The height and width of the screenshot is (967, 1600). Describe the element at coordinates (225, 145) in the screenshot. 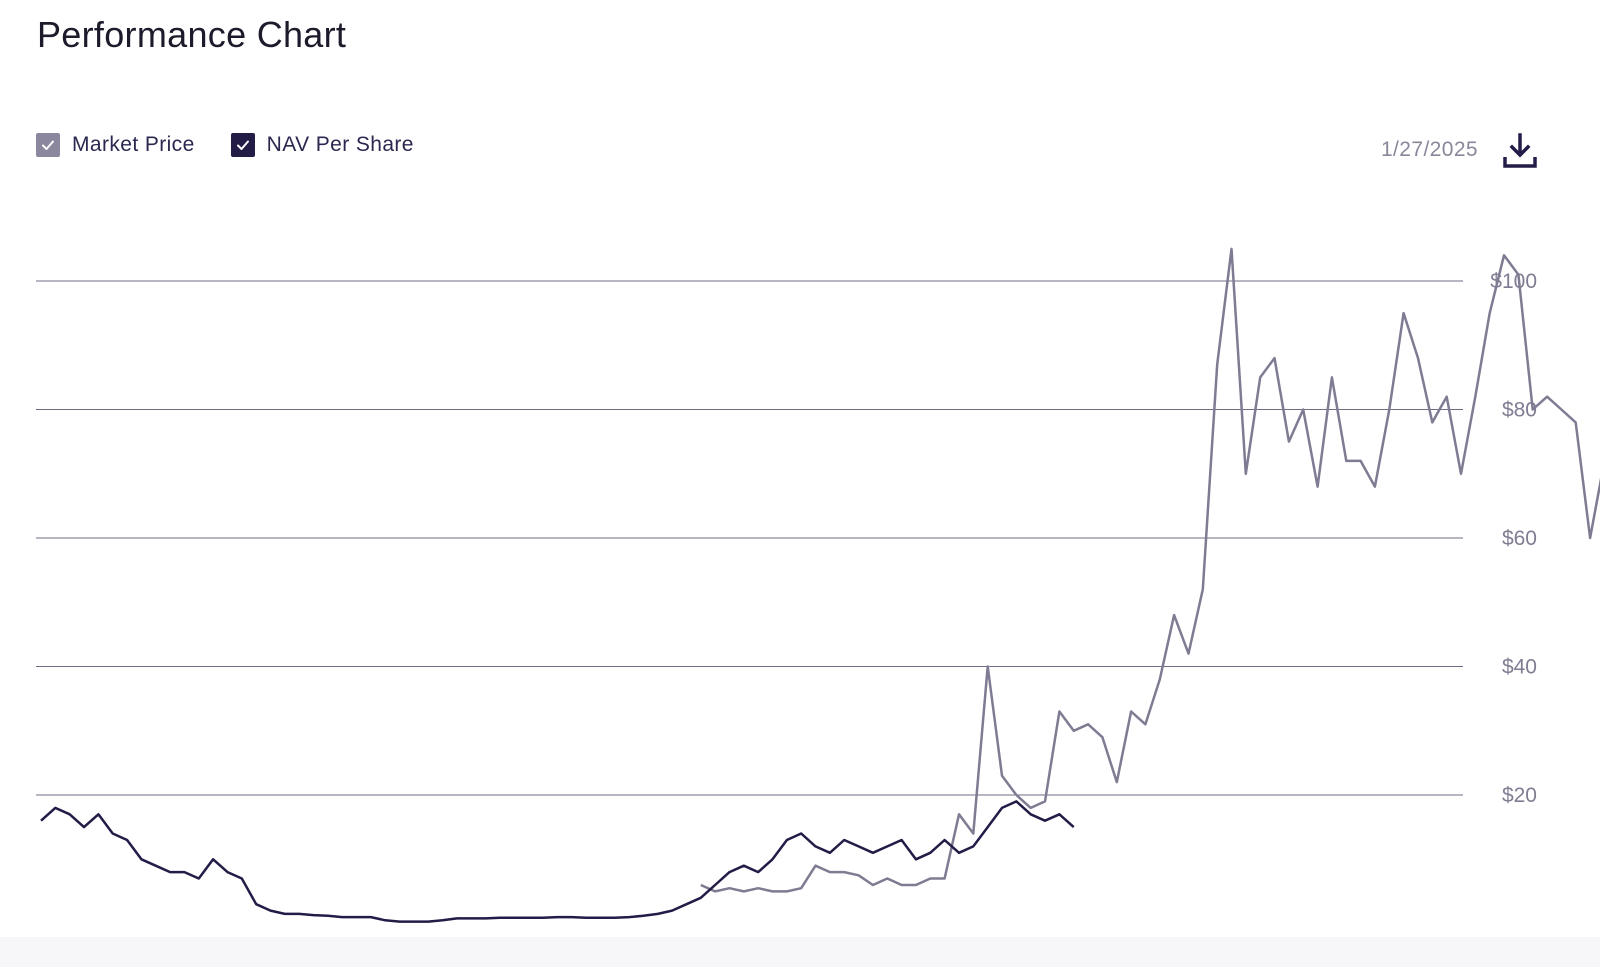

I see `chart-legend: Market Price NAV Per Share` at that location.